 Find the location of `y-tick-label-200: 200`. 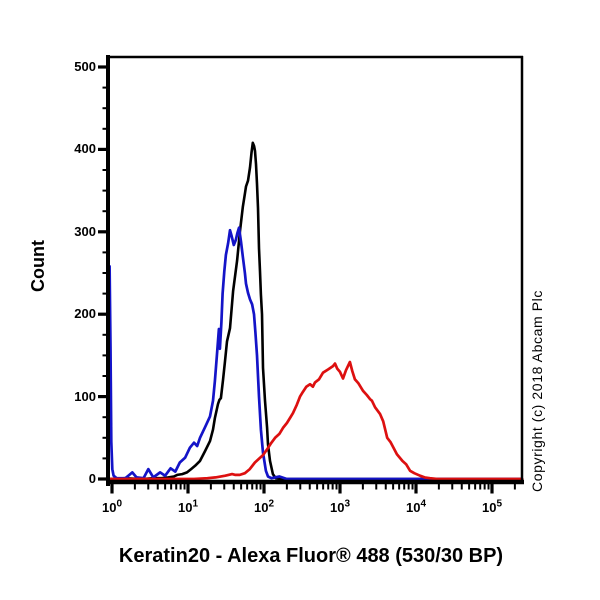

y-tick-label-200: 200 is located at coordinates (85, 314).